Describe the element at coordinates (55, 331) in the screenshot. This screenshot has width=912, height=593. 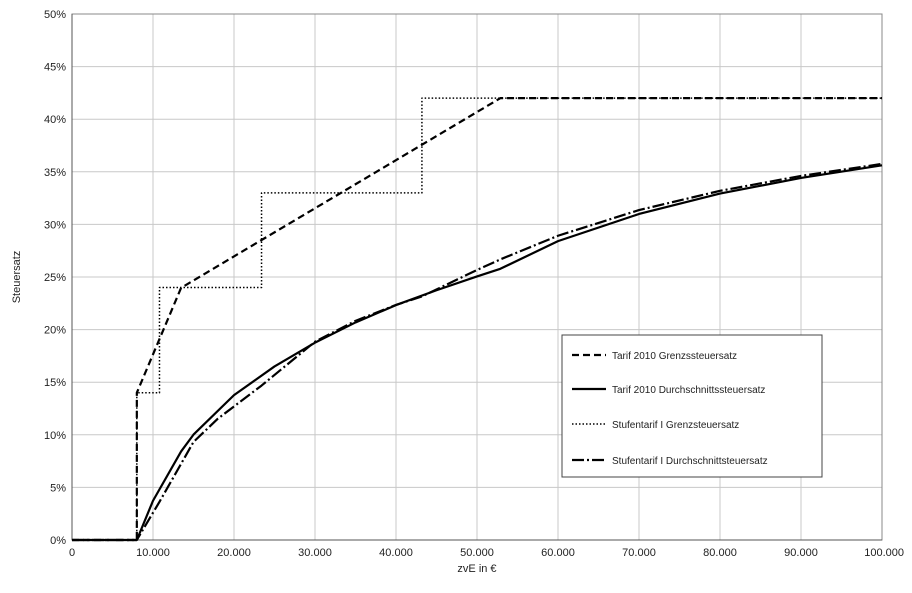
I see `y-tick-label: 20%` at that location.